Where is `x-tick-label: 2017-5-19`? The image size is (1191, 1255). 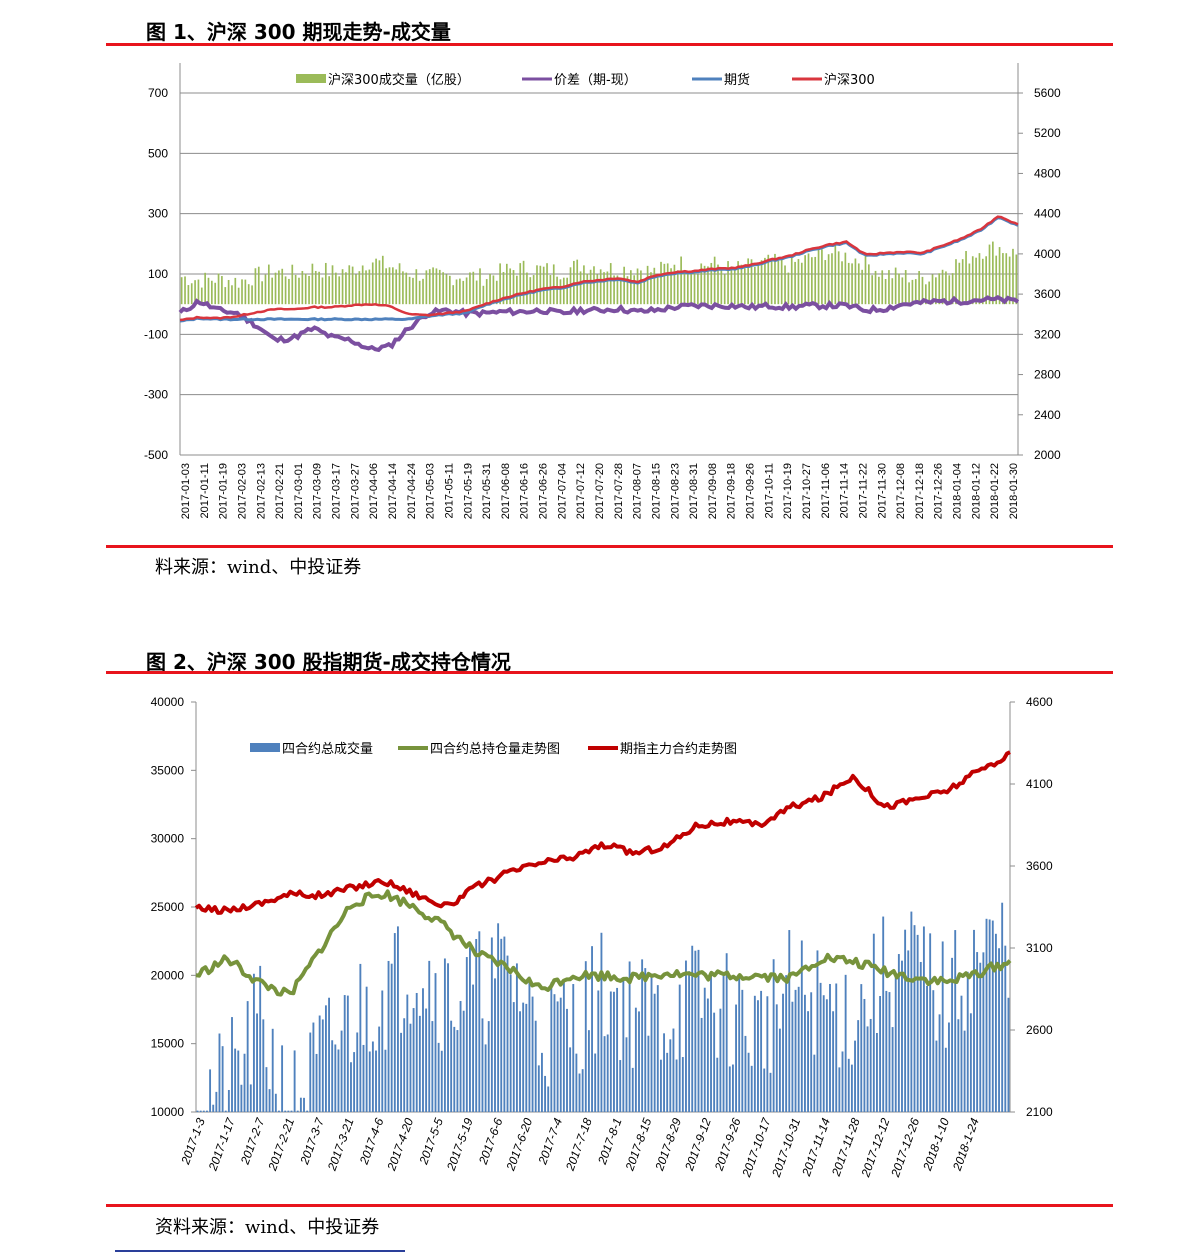 x-tick-label: 2017-5-19 is located at coordinates (460, 1144).